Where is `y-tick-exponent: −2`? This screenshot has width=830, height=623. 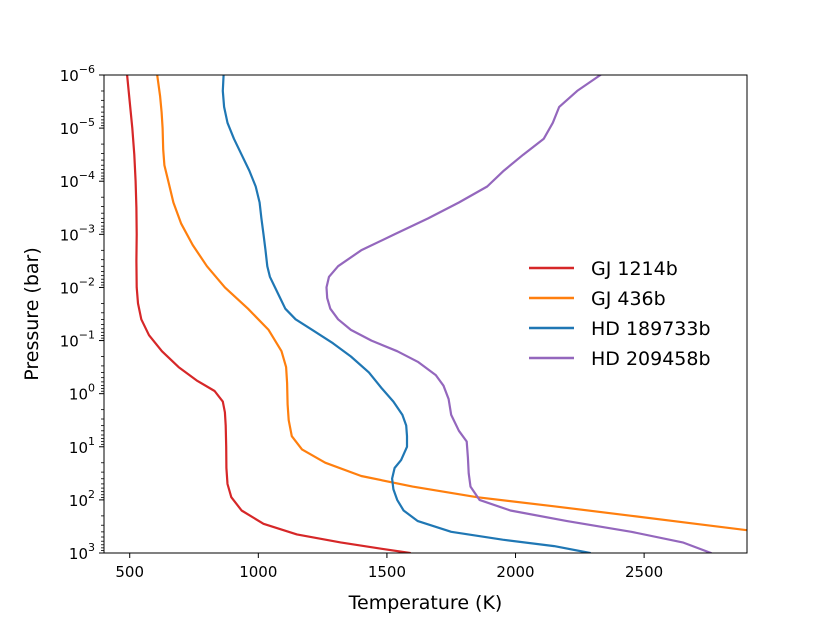 y-tick-exponent: −2 is located at coordinates (87, 281).